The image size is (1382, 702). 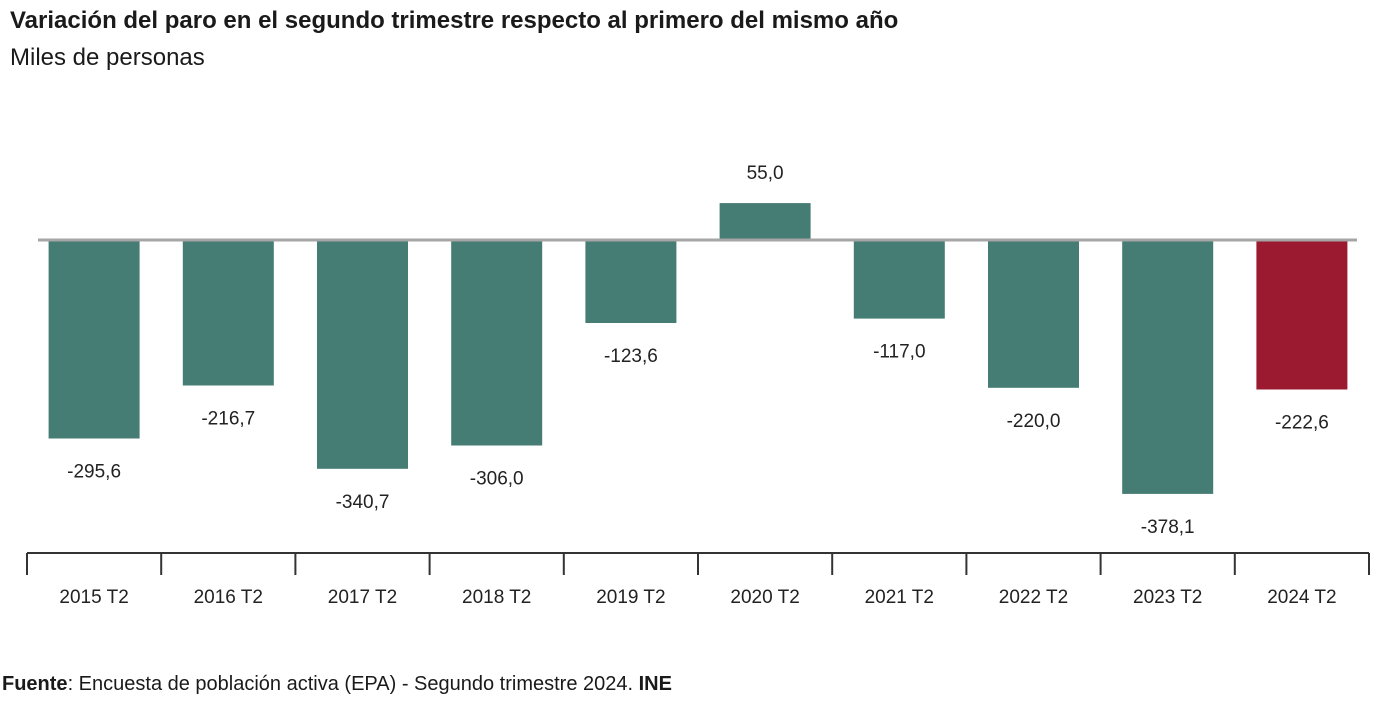 What do you see at coordinates (1302, 423) in the screenshot?
I see `value-label: -222,6` at bounding box center [1302, 423].